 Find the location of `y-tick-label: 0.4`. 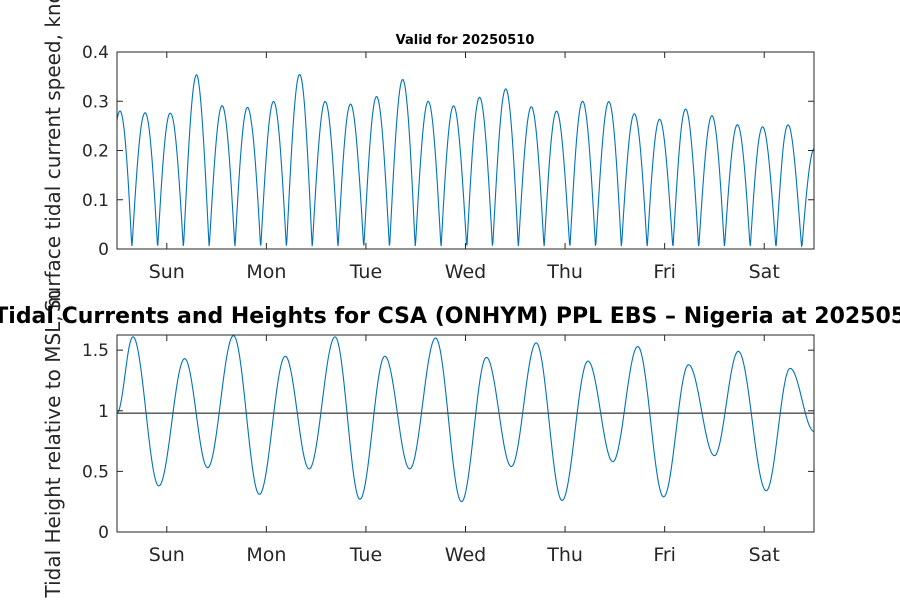

y-tick-label: 0.4 is located at coordinates (95, 53).